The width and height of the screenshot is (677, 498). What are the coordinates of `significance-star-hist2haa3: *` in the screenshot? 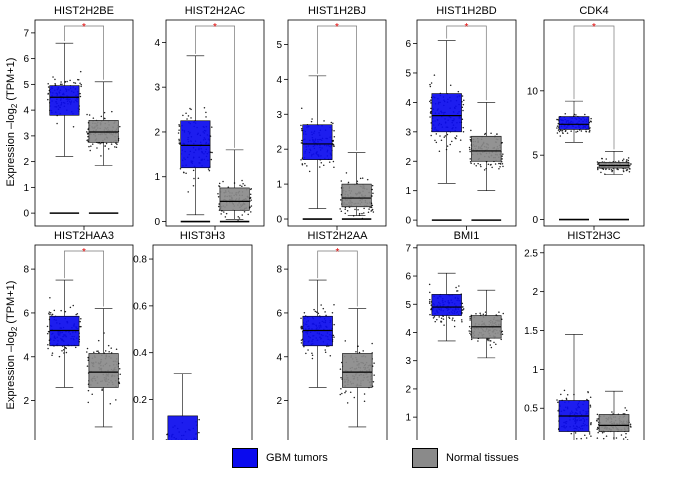 It's located at (84, 252).